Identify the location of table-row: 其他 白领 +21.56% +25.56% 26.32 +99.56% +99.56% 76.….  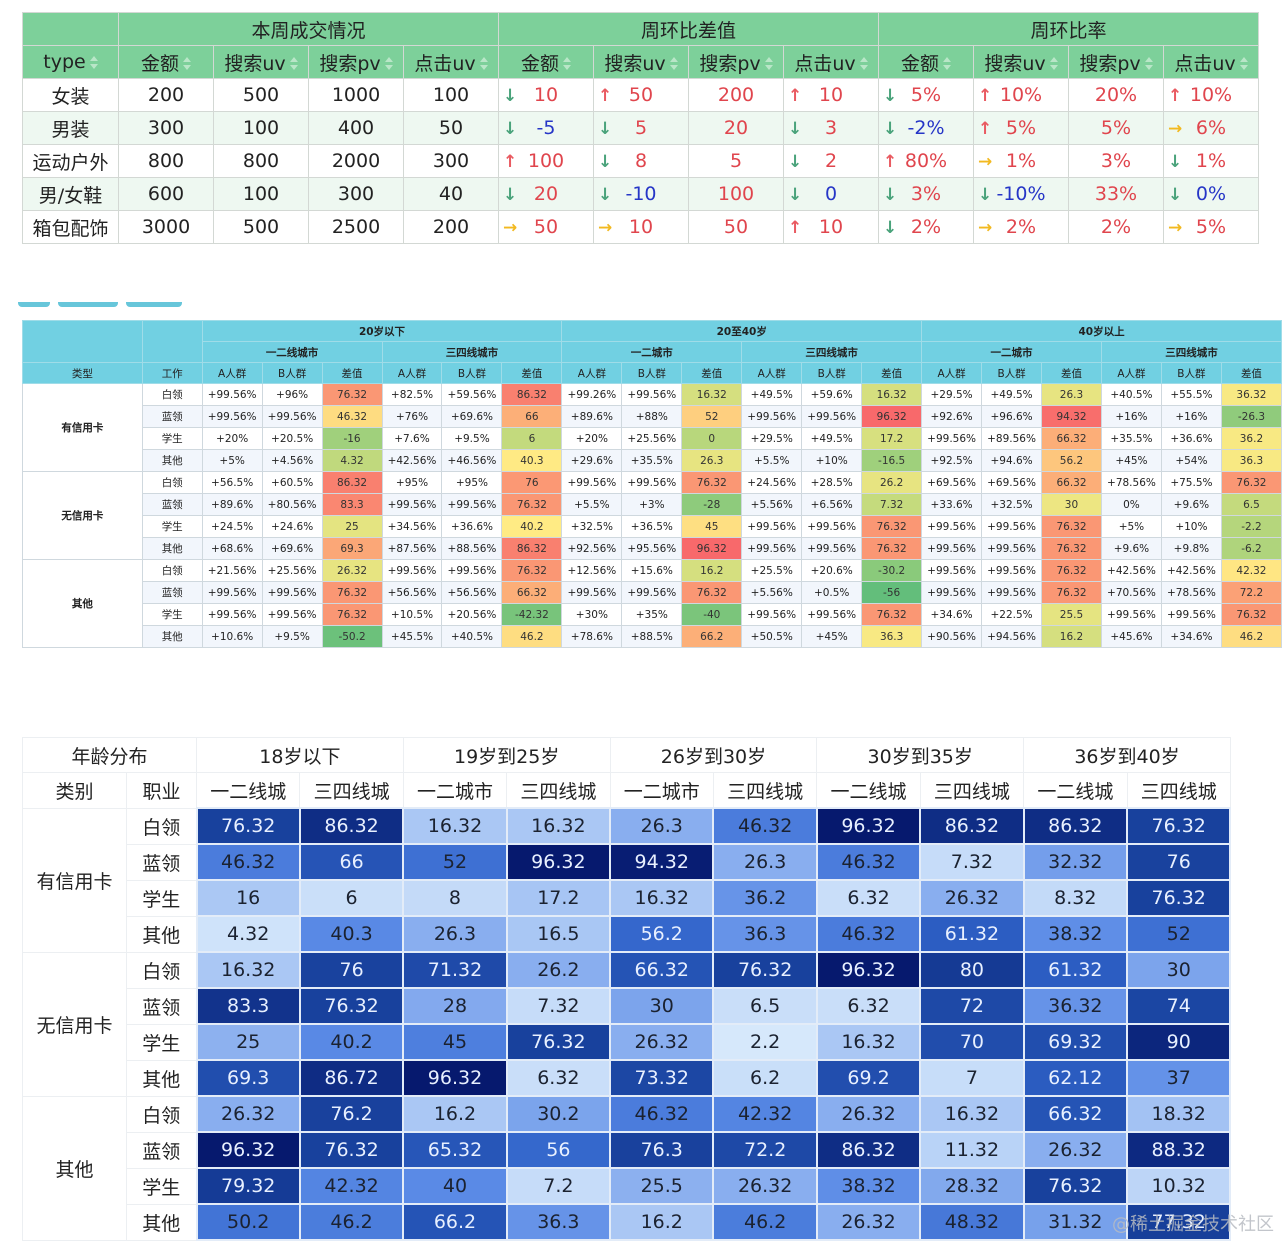
(652, 603).